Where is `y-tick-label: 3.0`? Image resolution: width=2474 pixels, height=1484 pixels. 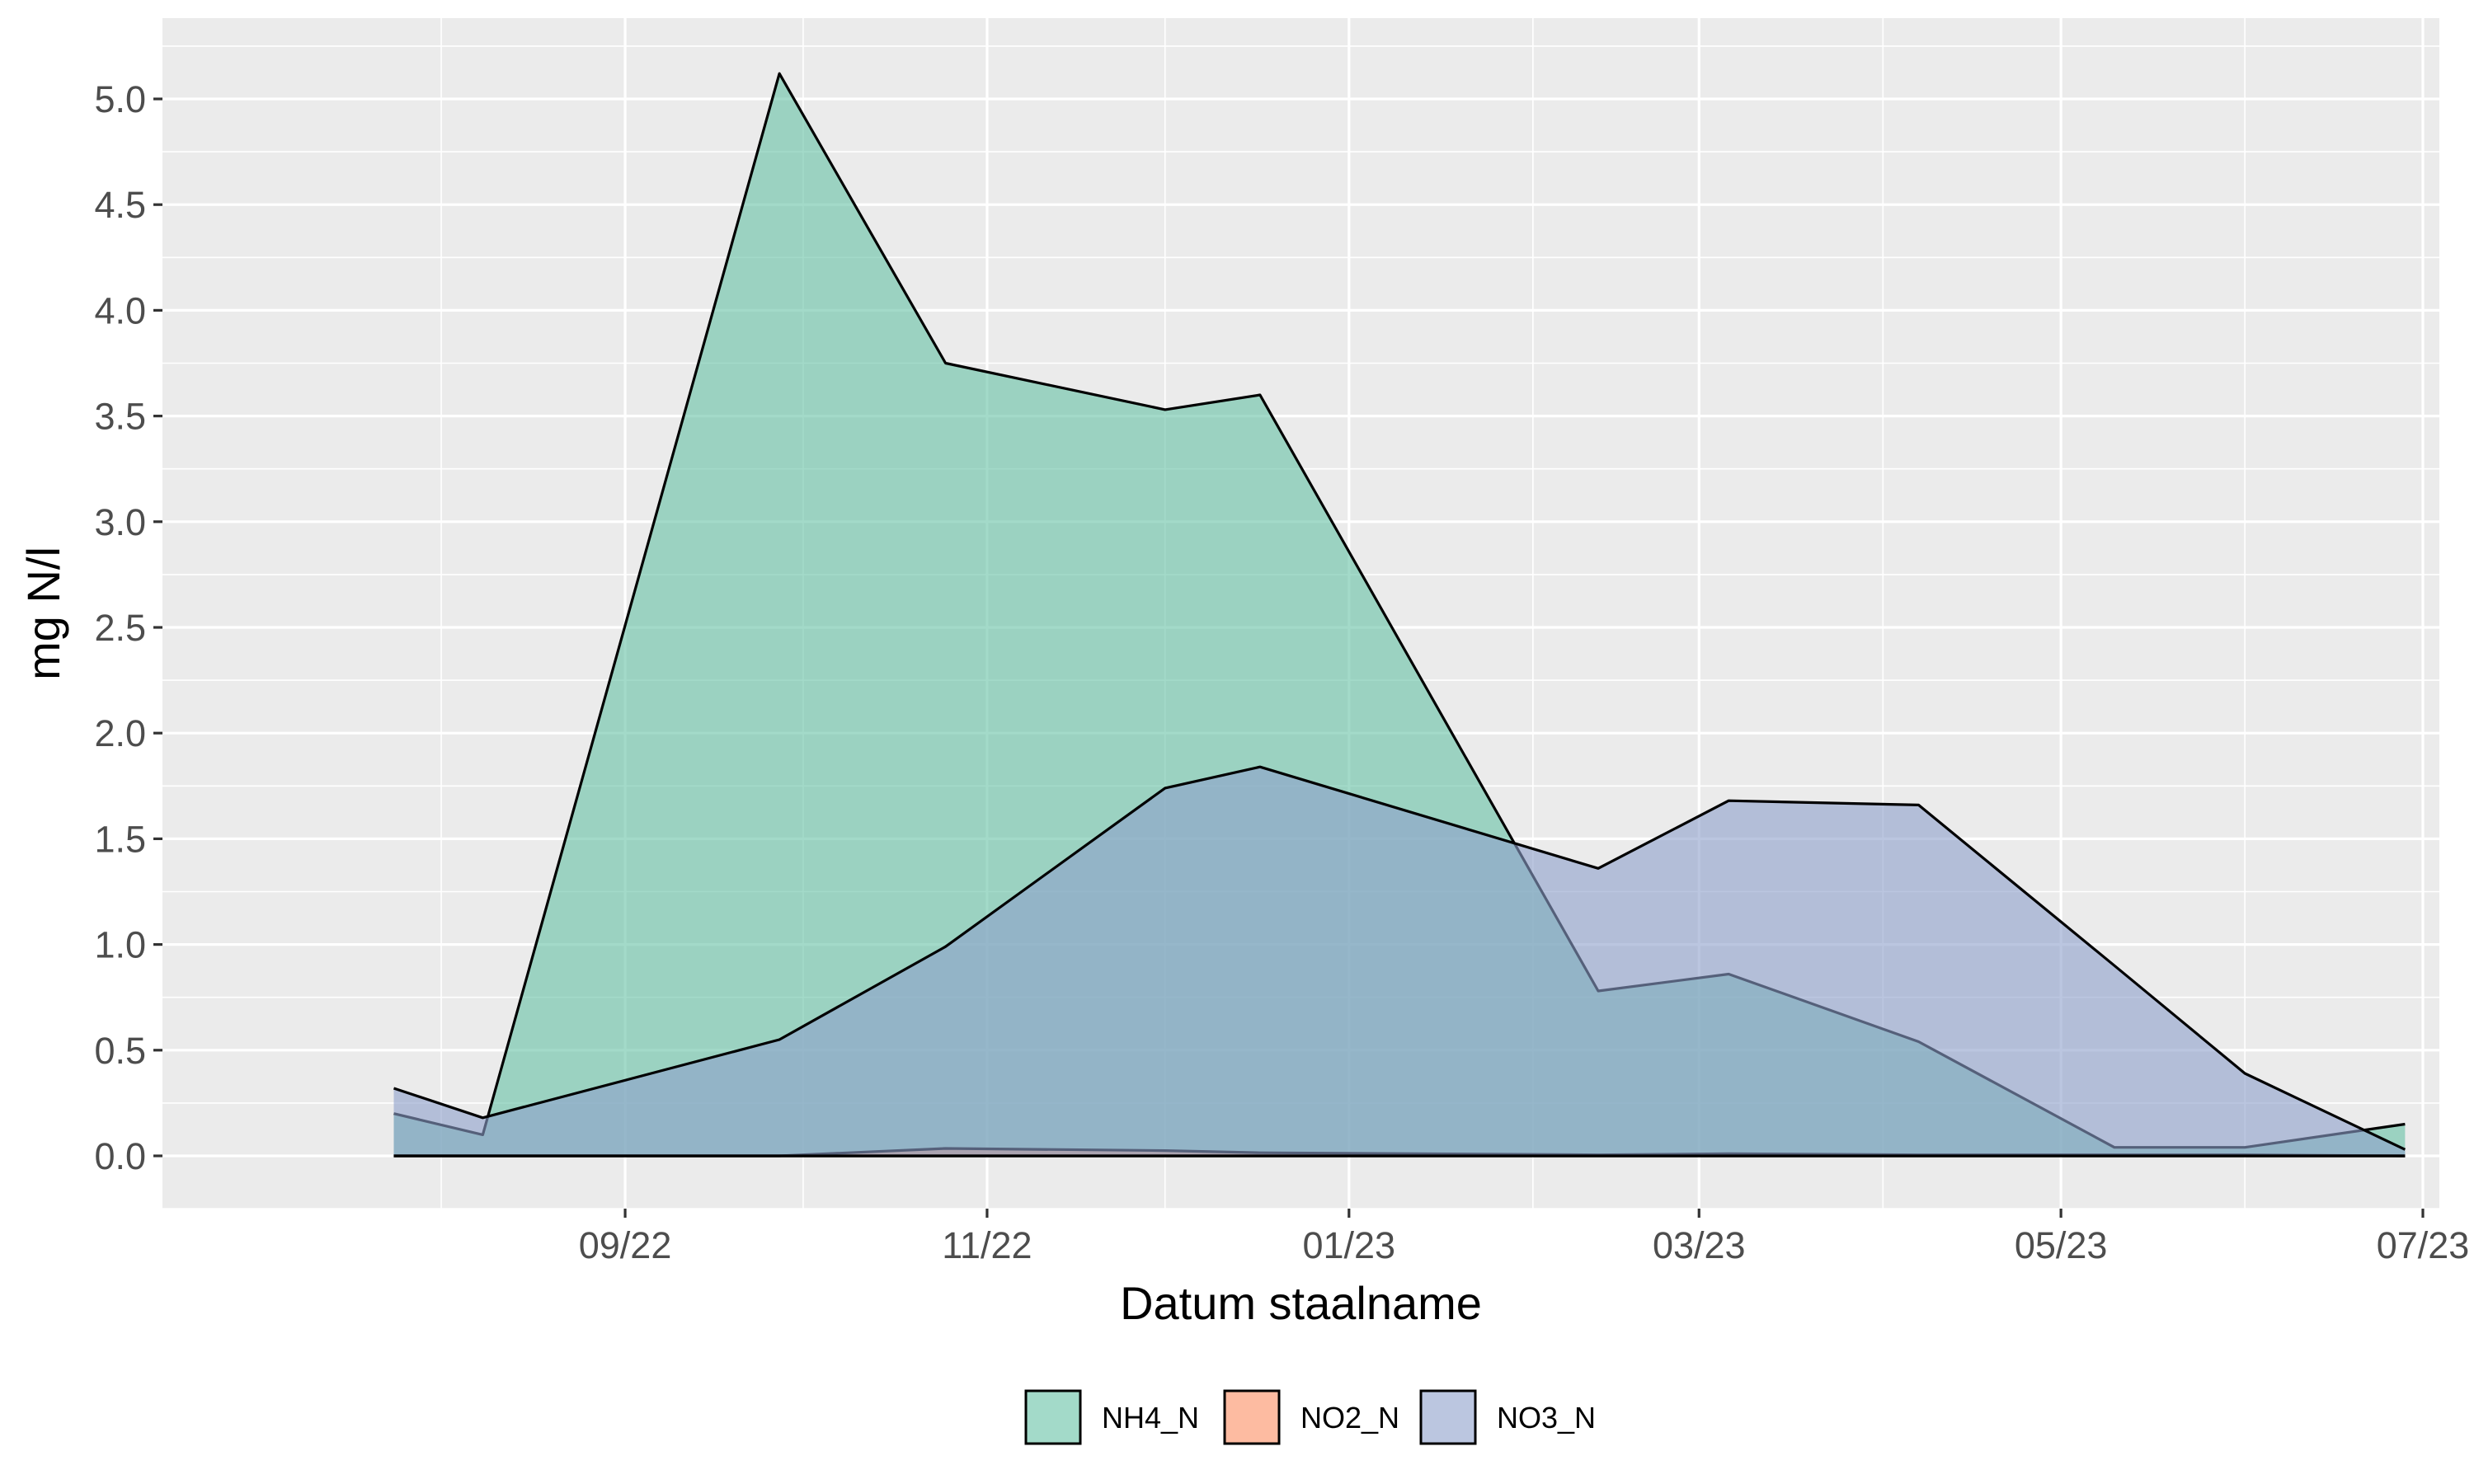 y-tick-label: 3.0 is located at coordinates (120, 522).